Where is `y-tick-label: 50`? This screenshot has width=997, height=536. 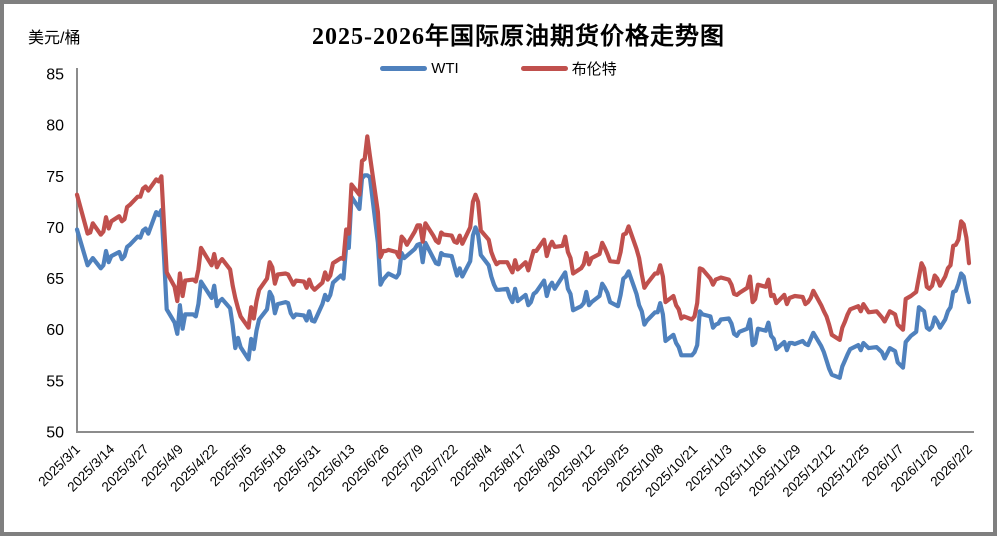 y-tick-label: 50 is located at coordinates (55, 433).